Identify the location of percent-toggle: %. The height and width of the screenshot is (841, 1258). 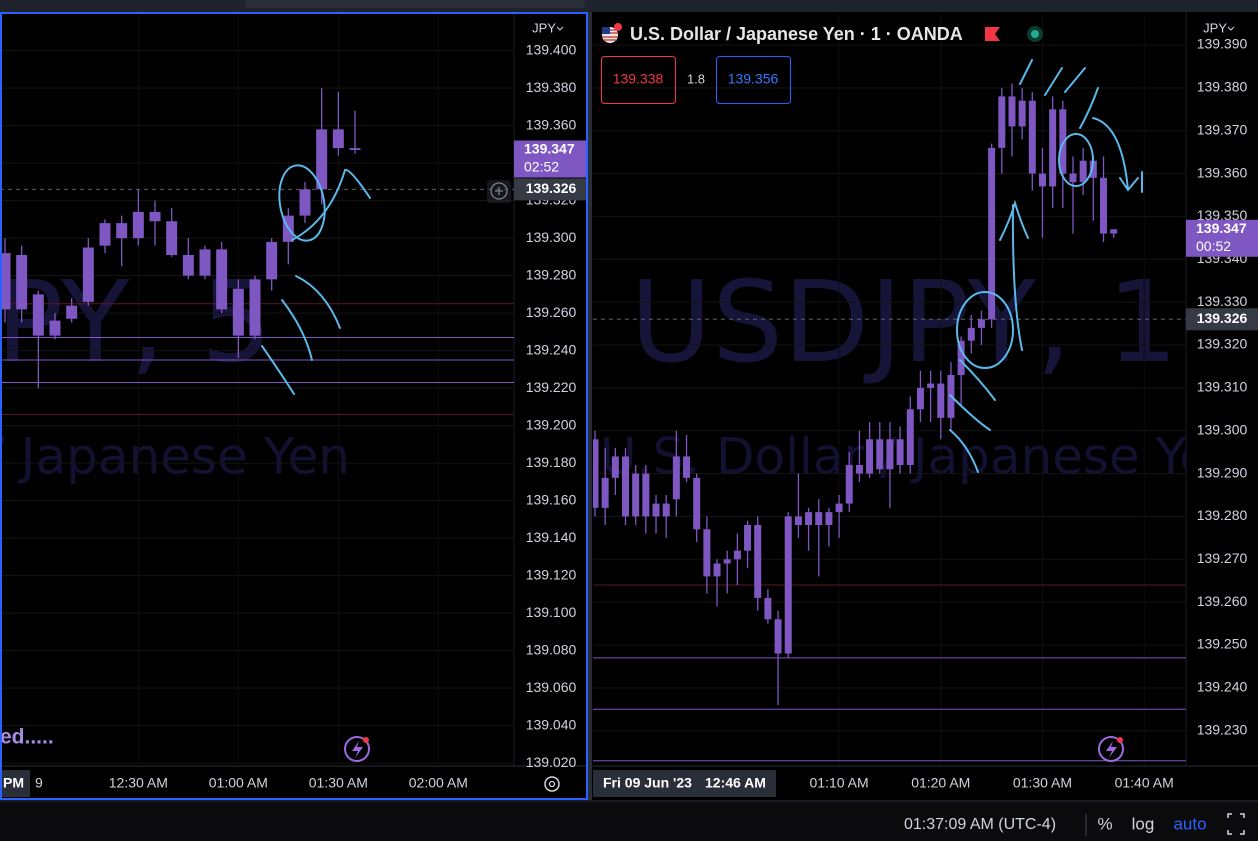
(1104, 823).